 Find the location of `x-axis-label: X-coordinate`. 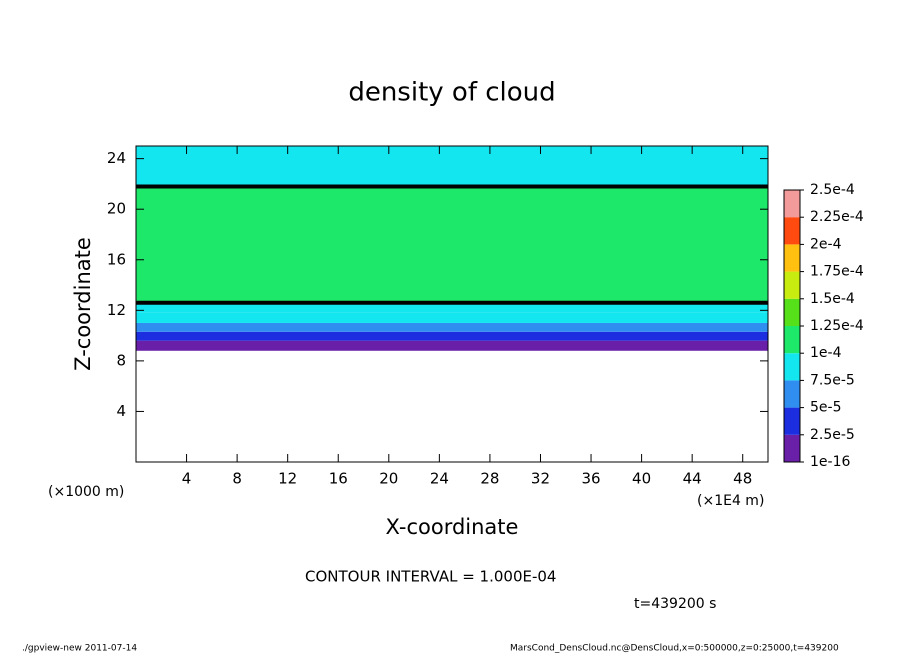

x-axis-label: X-coordinate is located at coordinates (452, 527).